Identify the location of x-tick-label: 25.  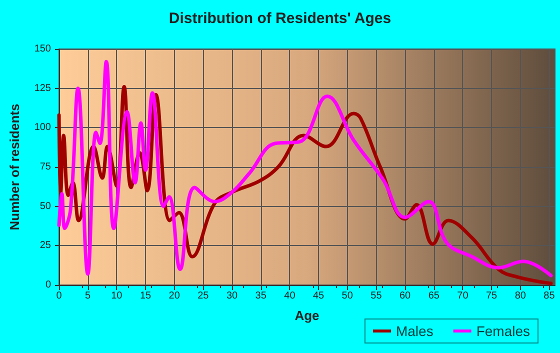
(204, 296).